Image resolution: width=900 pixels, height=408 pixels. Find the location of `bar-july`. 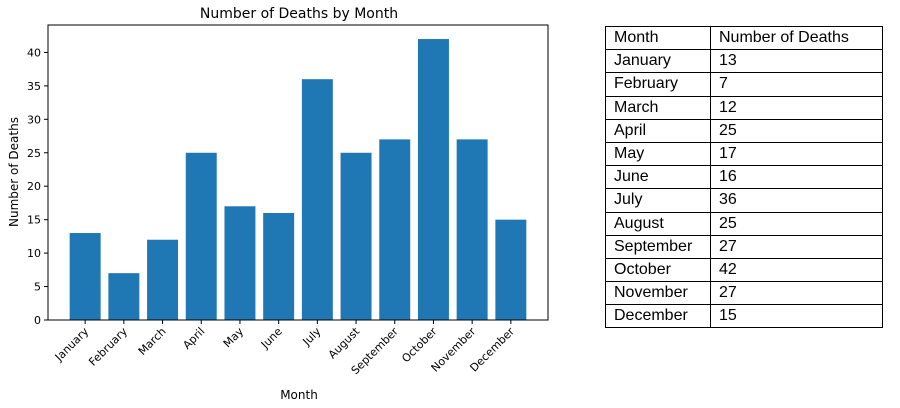

bar-july is located at coordinates (317, 199).